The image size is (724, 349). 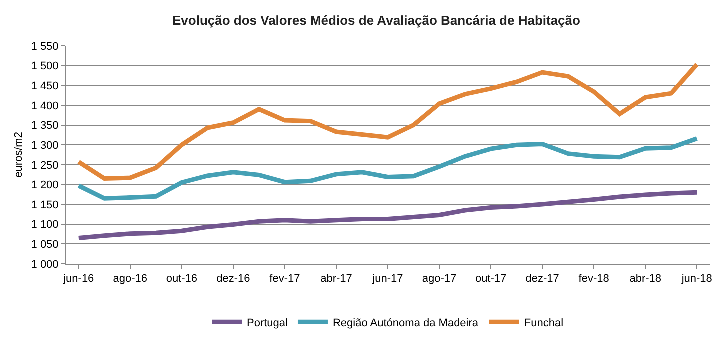 I want to click on x-tick-label: out-17, so click(x=491, y=279).